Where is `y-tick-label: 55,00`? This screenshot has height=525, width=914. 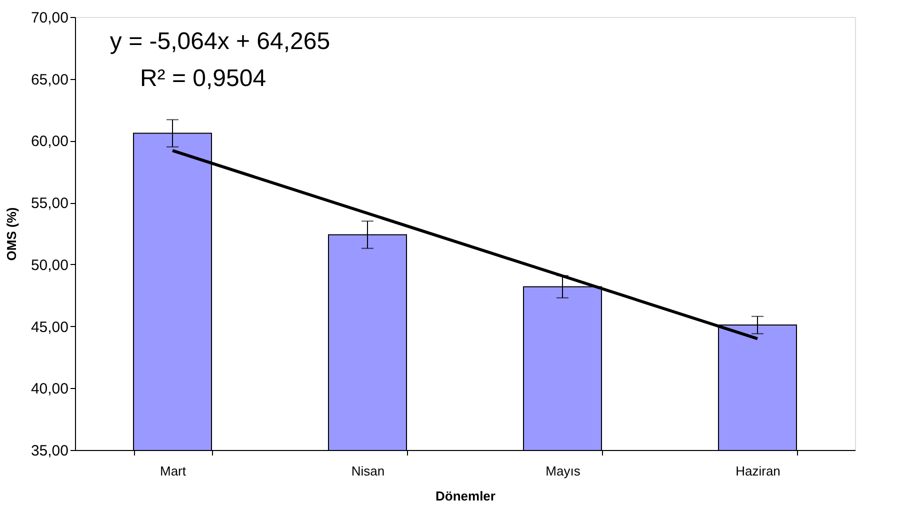
y-tick-label: 55,00 is located at coordinates (49, 203).